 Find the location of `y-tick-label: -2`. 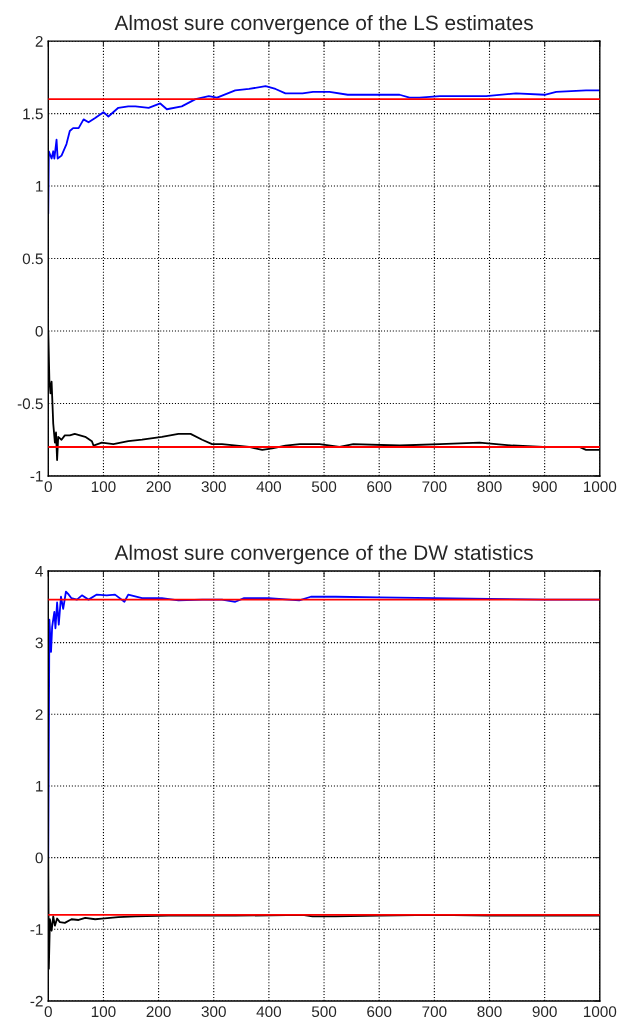

y-tick-label: -2 is located at coordinates (36, 1001).